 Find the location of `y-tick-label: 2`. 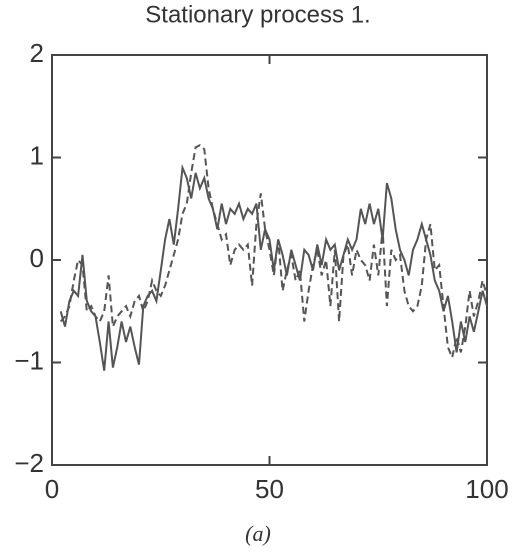

y-tick-label: 2 is located at coordinates (37, 53).